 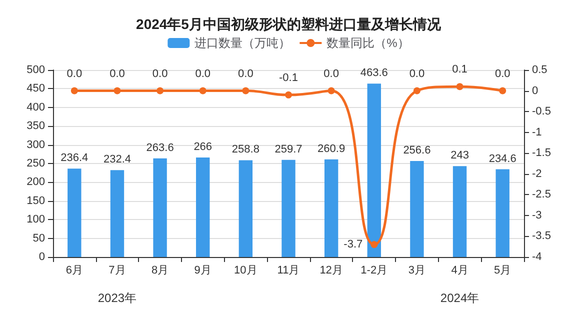 What do you see at coordinates (353, 244) in the screenshot?
I see `data-label: -3.7` at bounding box center [353, 244].